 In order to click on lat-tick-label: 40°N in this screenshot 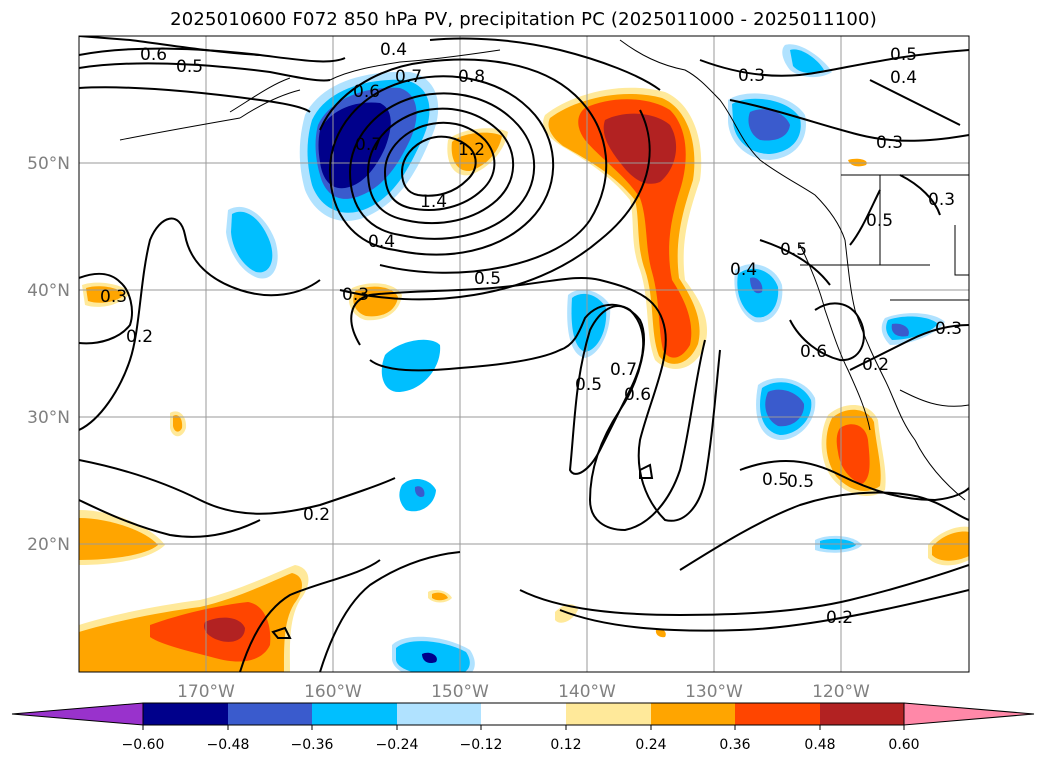, I will do `click(48, 291)`.